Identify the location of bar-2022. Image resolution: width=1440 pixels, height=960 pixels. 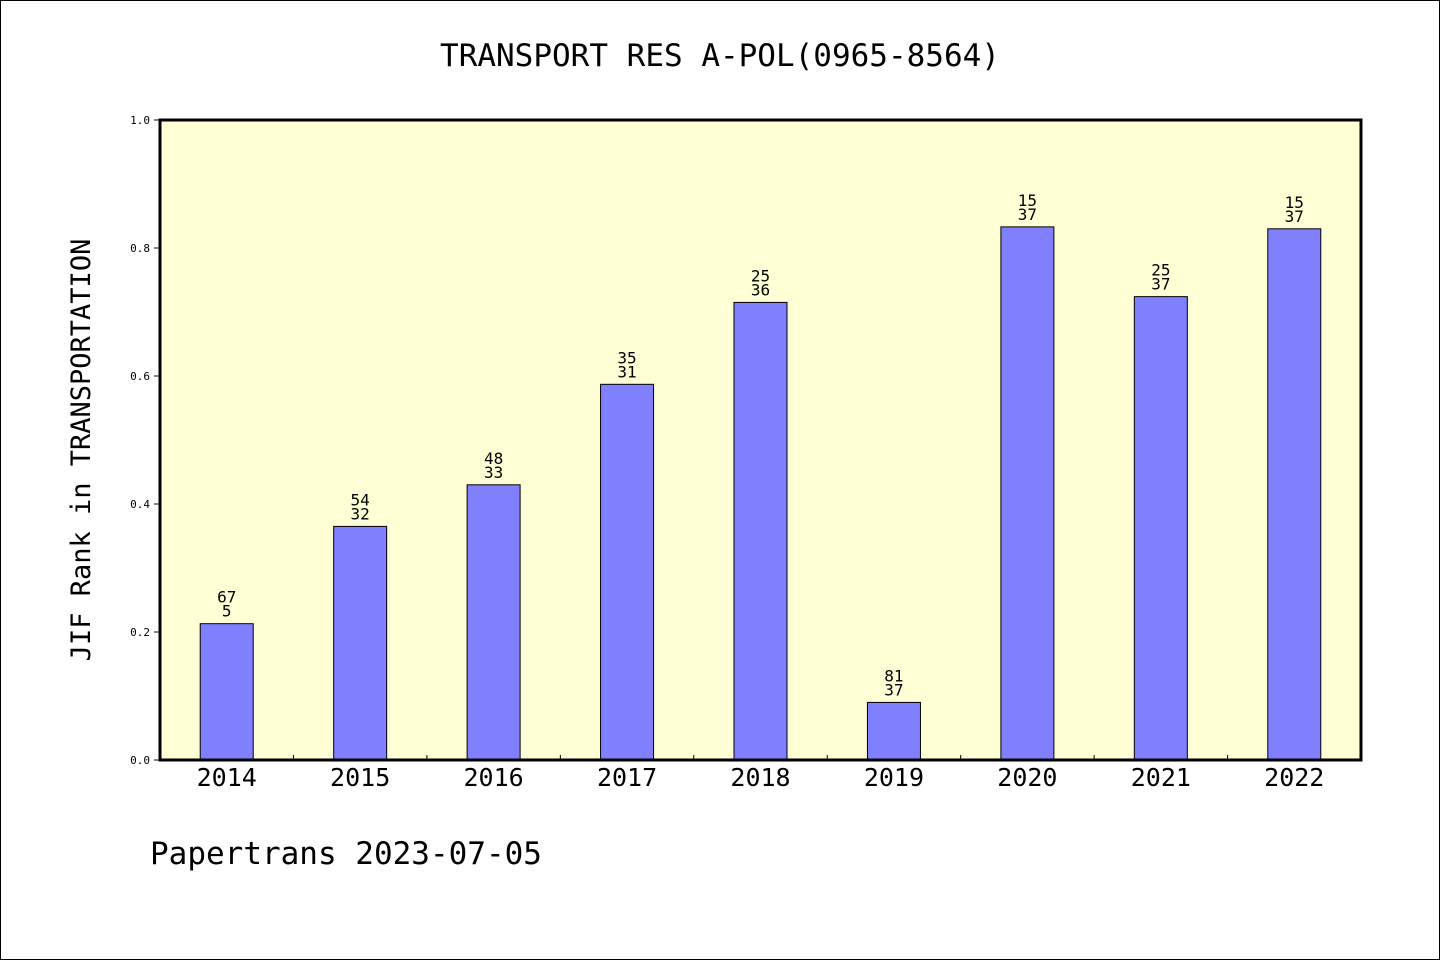
(1294, 494).